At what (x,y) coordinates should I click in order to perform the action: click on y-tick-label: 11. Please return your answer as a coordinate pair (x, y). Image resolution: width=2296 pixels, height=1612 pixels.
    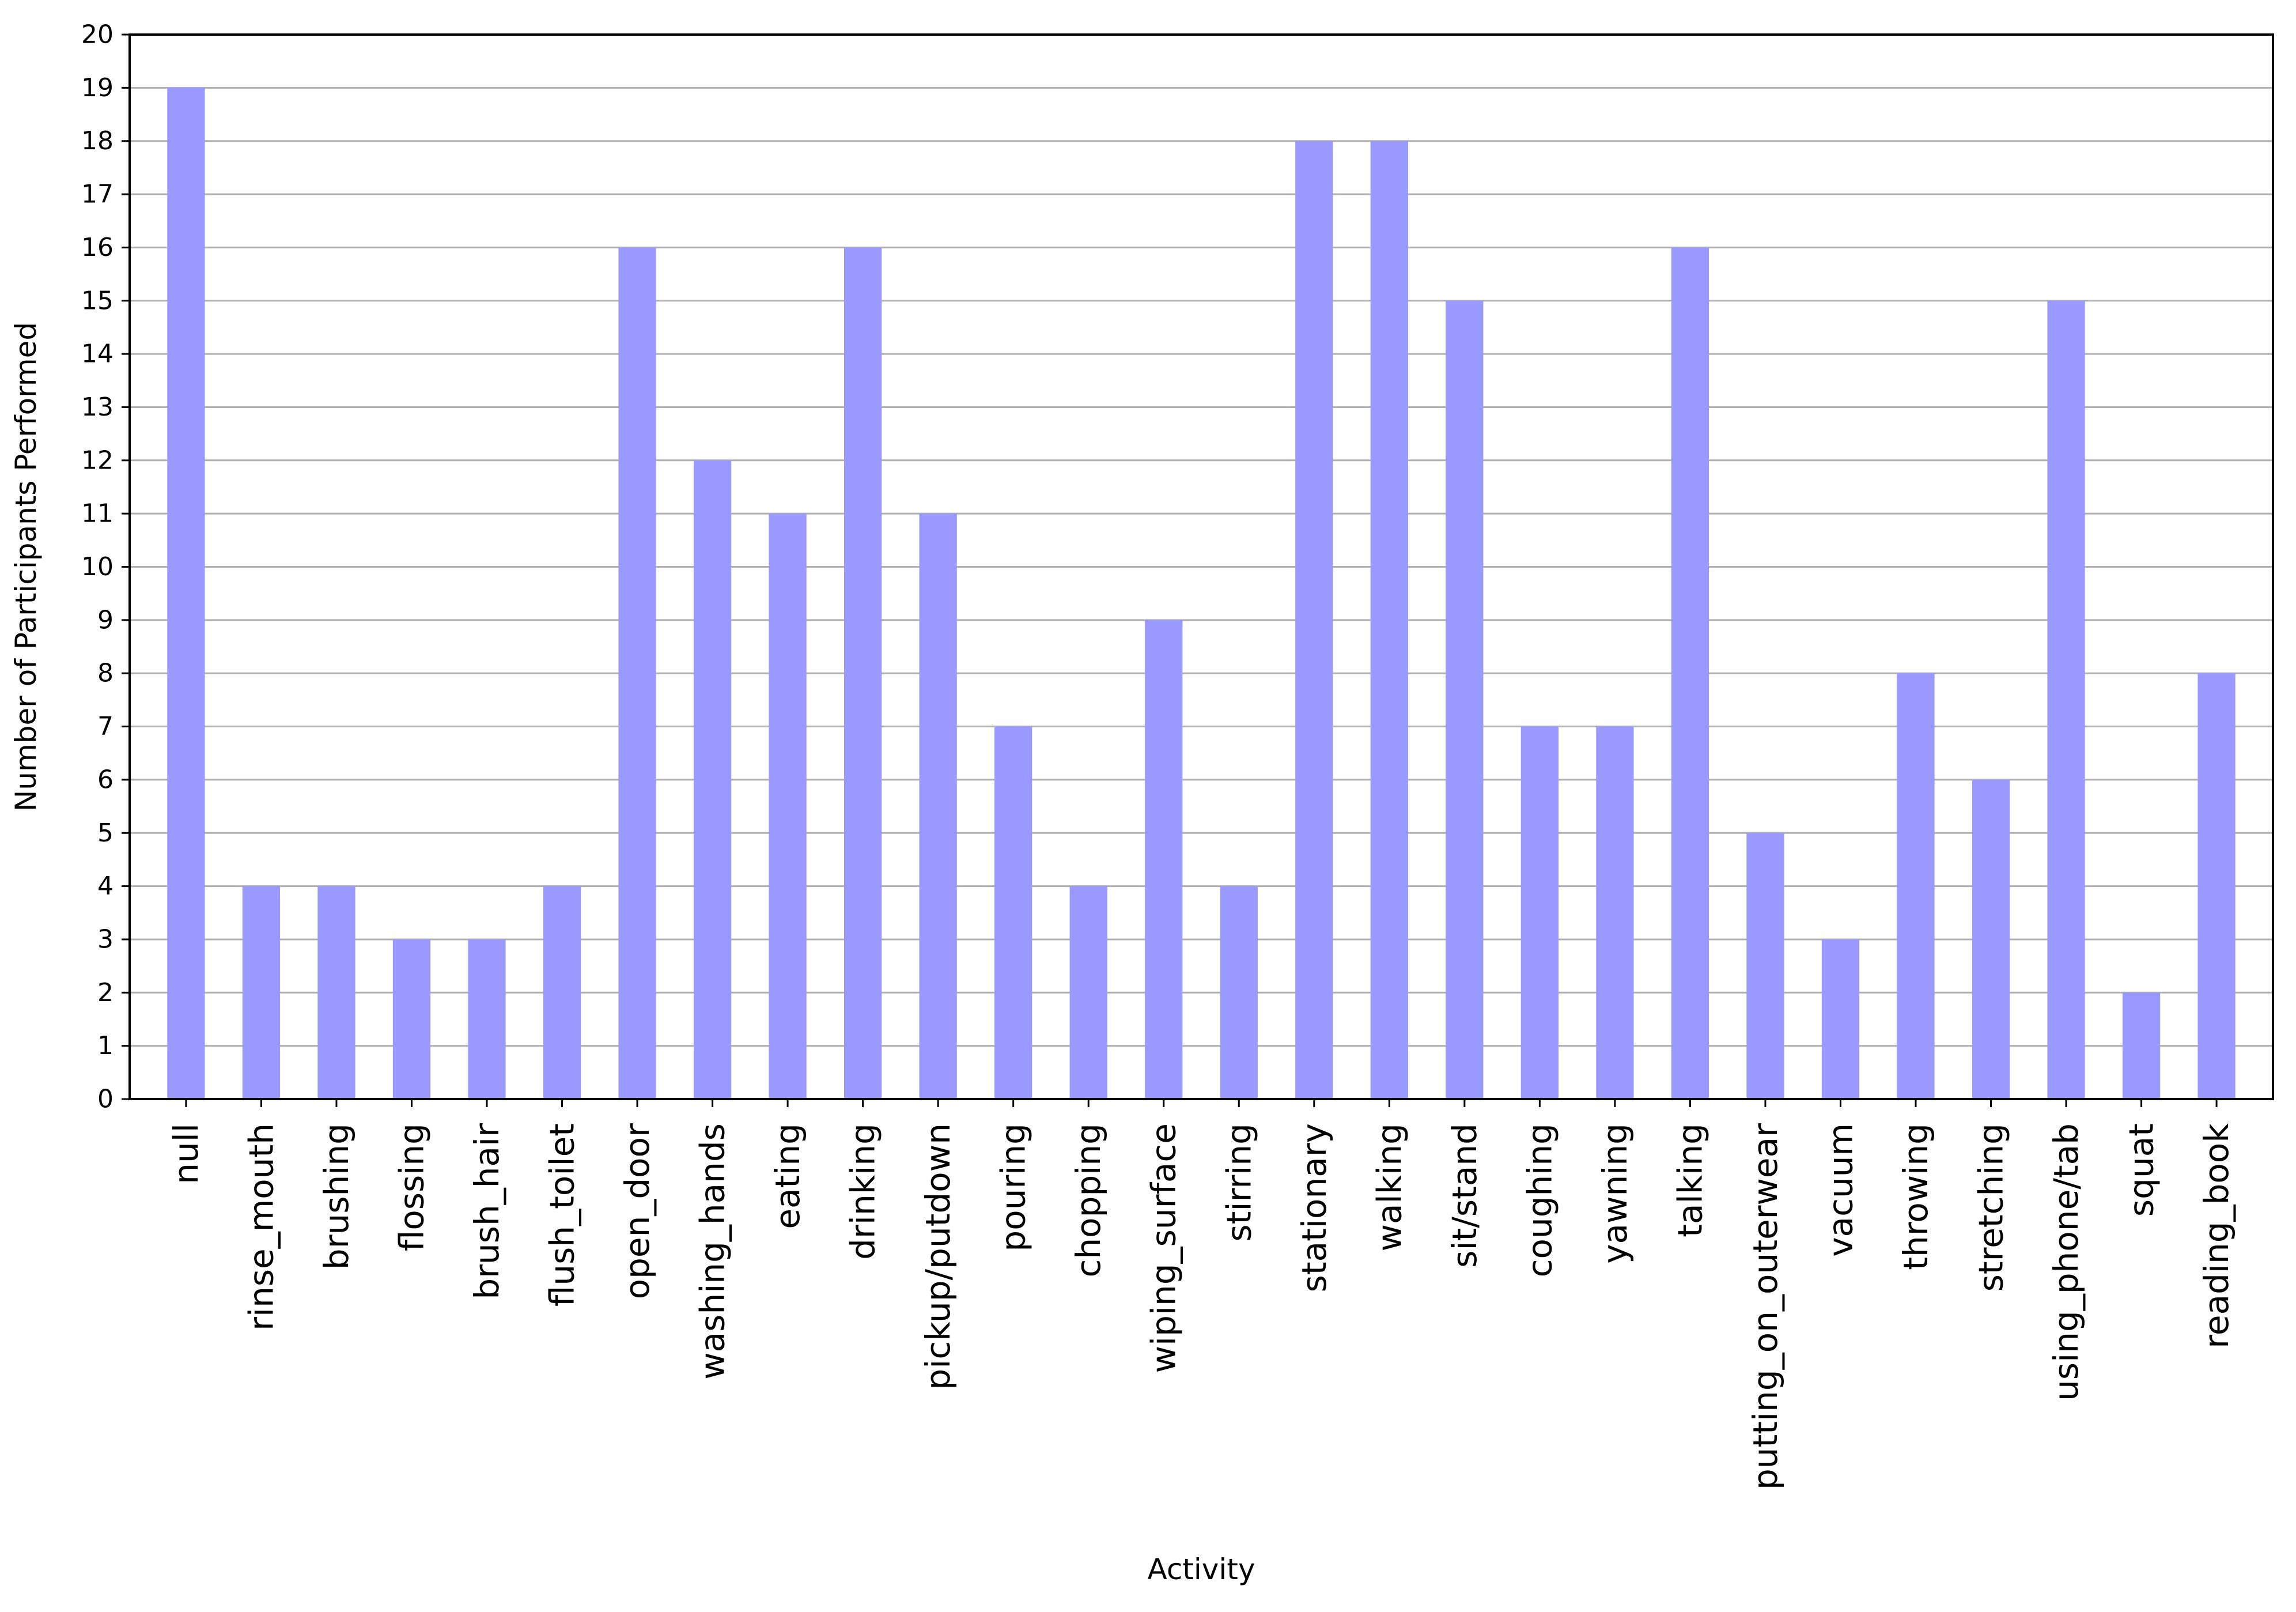
    Looking at the image, I should click on (97, 513).